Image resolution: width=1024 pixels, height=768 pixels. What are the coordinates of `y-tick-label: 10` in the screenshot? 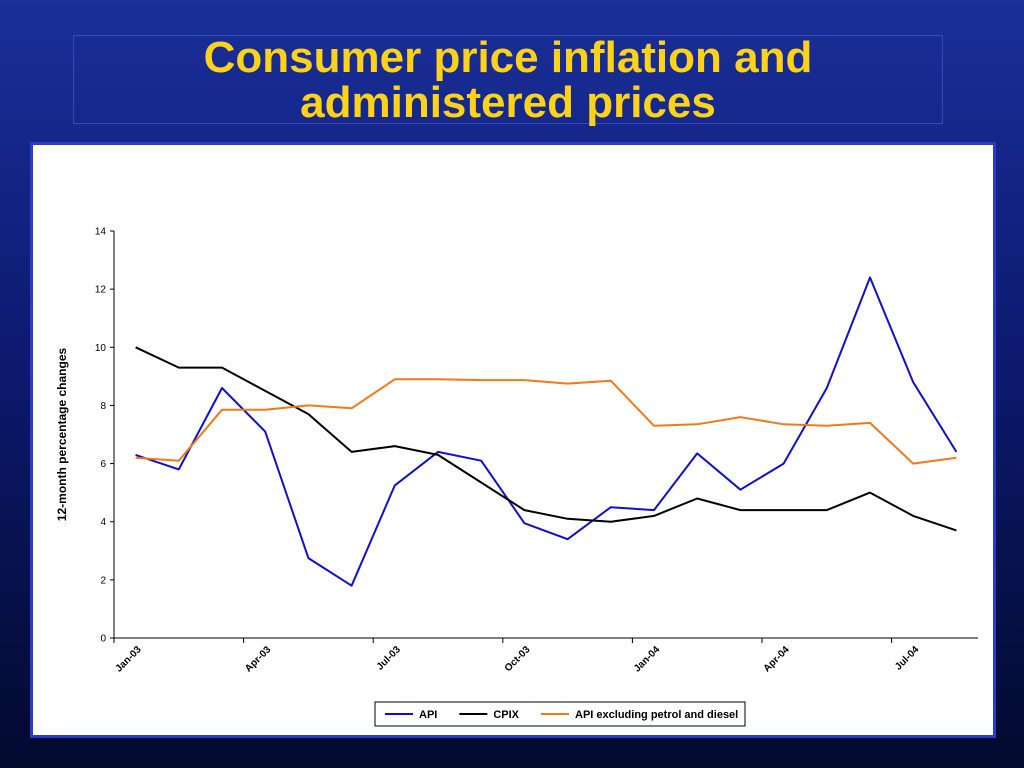 It's located at (101, 348).